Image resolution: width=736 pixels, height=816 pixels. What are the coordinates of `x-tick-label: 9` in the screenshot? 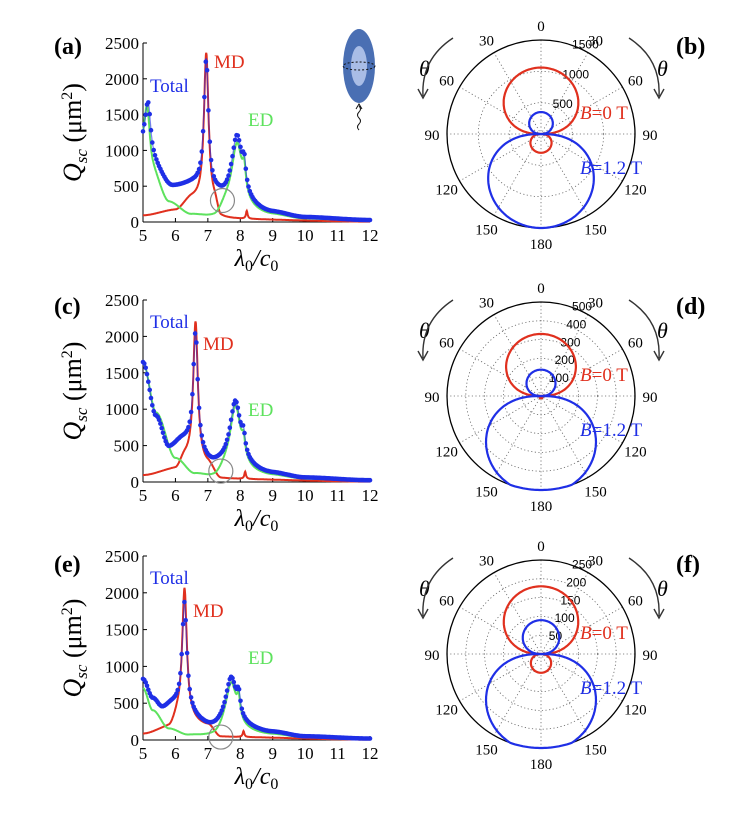 It's located at (272, 495).